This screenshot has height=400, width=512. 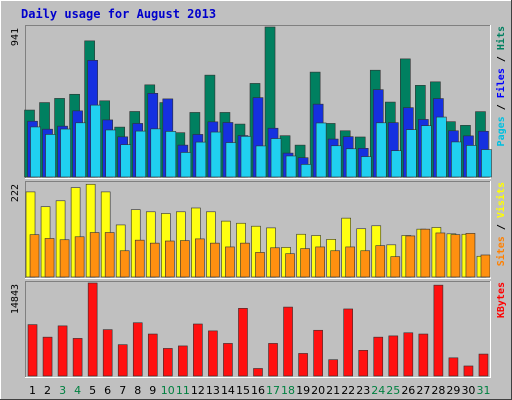 What do you see at coordinates (288, 390) in the screenshot?
I see `x-tick-label-day-18: 18` at bounding box center [288, 390].